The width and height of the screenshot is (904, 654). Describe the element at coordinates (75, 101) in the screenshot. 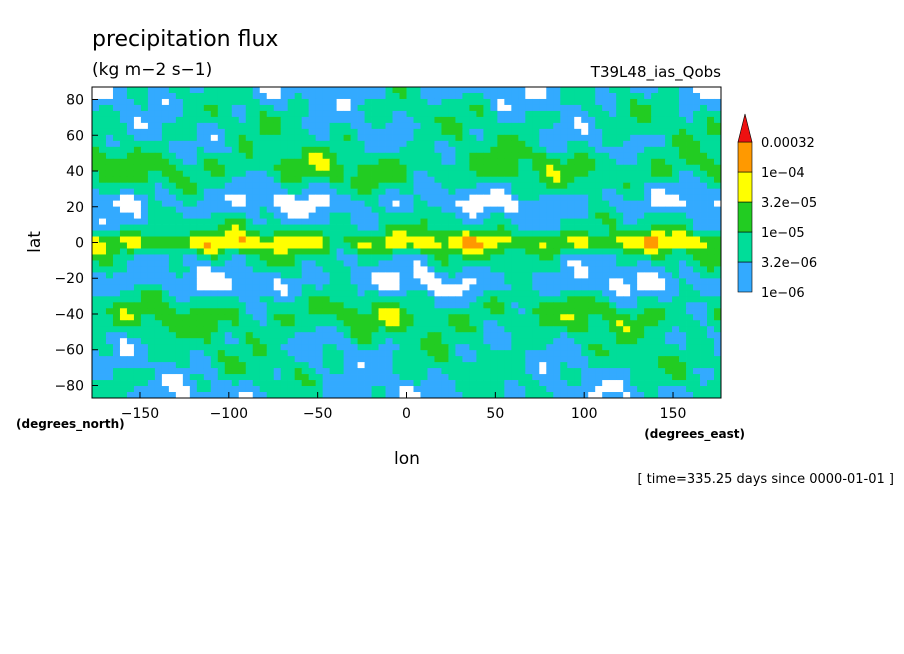

I see `y-tick-label: 80` at that location.